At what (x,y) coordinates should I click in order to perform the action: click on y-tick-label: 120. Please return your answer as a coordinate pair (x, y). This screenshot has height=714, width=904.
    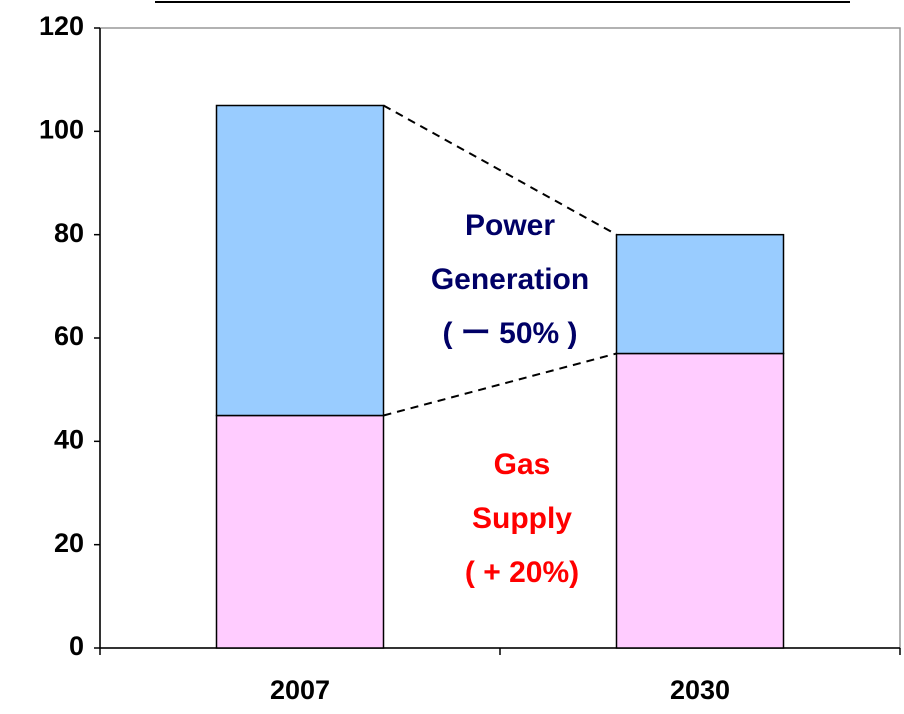
    Looking at the image, I should click on (61, 26).